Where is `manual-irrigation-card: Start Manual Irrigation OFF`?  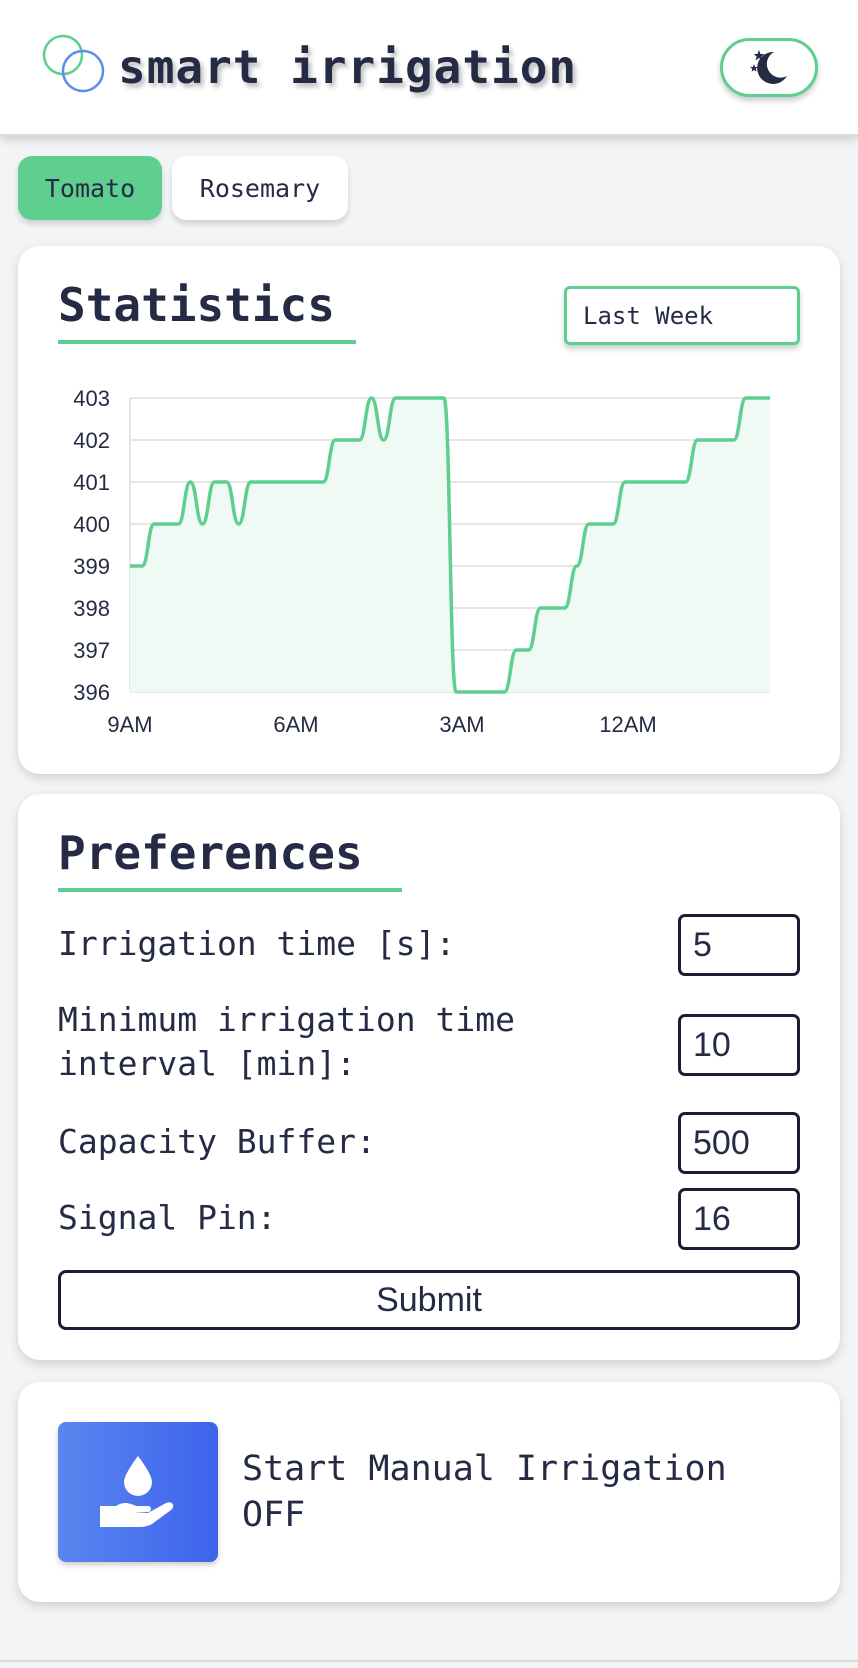 manual-irrigation-card: Start Manual Irrigation OFF is located at coordinates (429, 1492).